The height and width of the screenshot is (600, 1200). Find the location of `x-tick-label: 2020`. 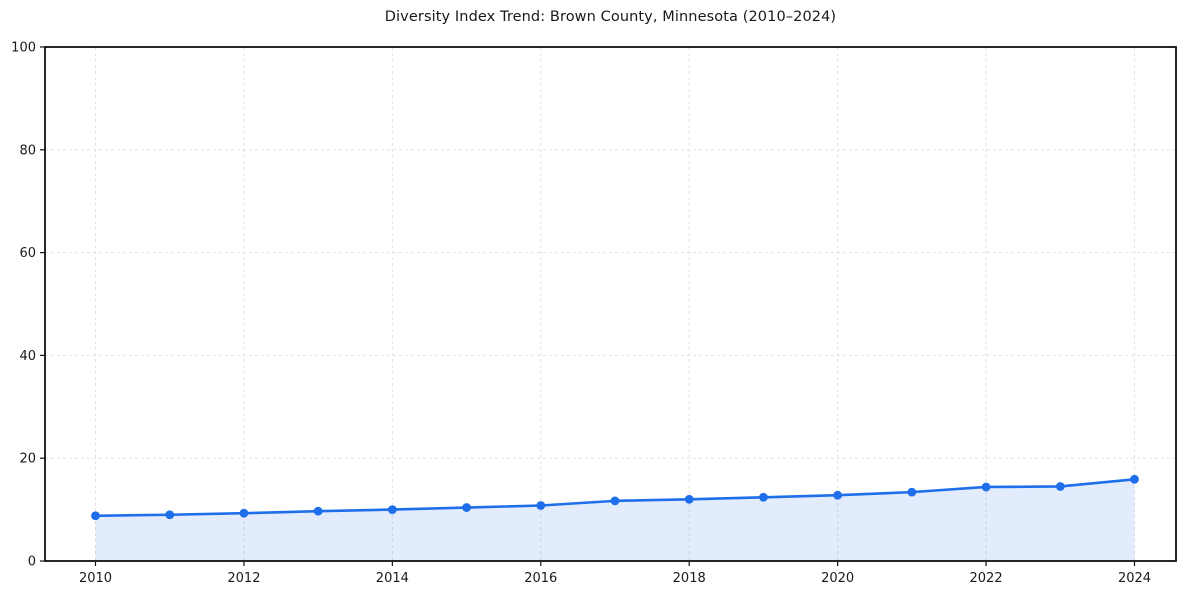

x-tick-label: 2020 is located at coordinates (837, 578).